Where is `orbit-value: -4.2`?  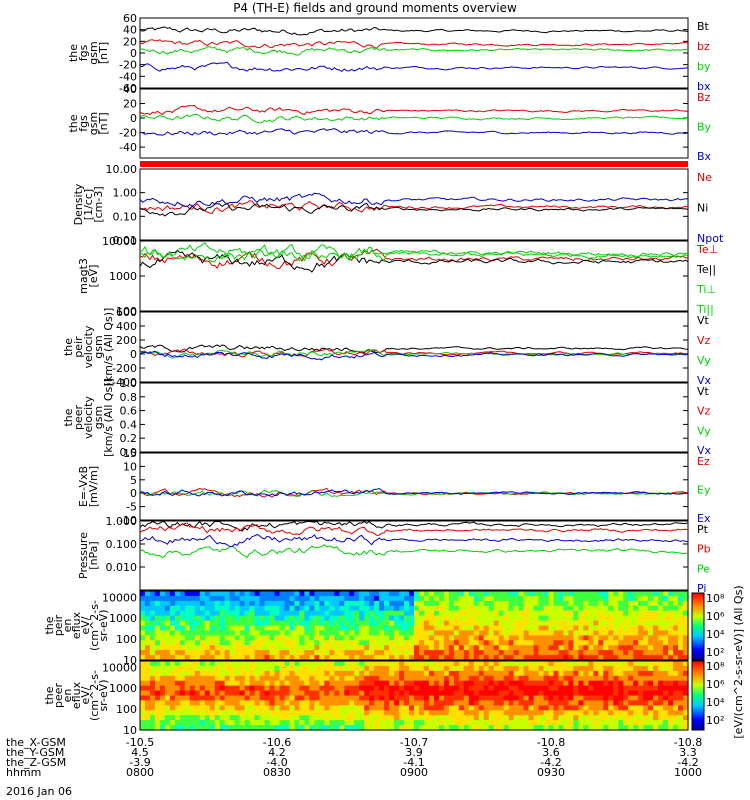
orbit-value: -4.2 is located at coordinates (687, 762).